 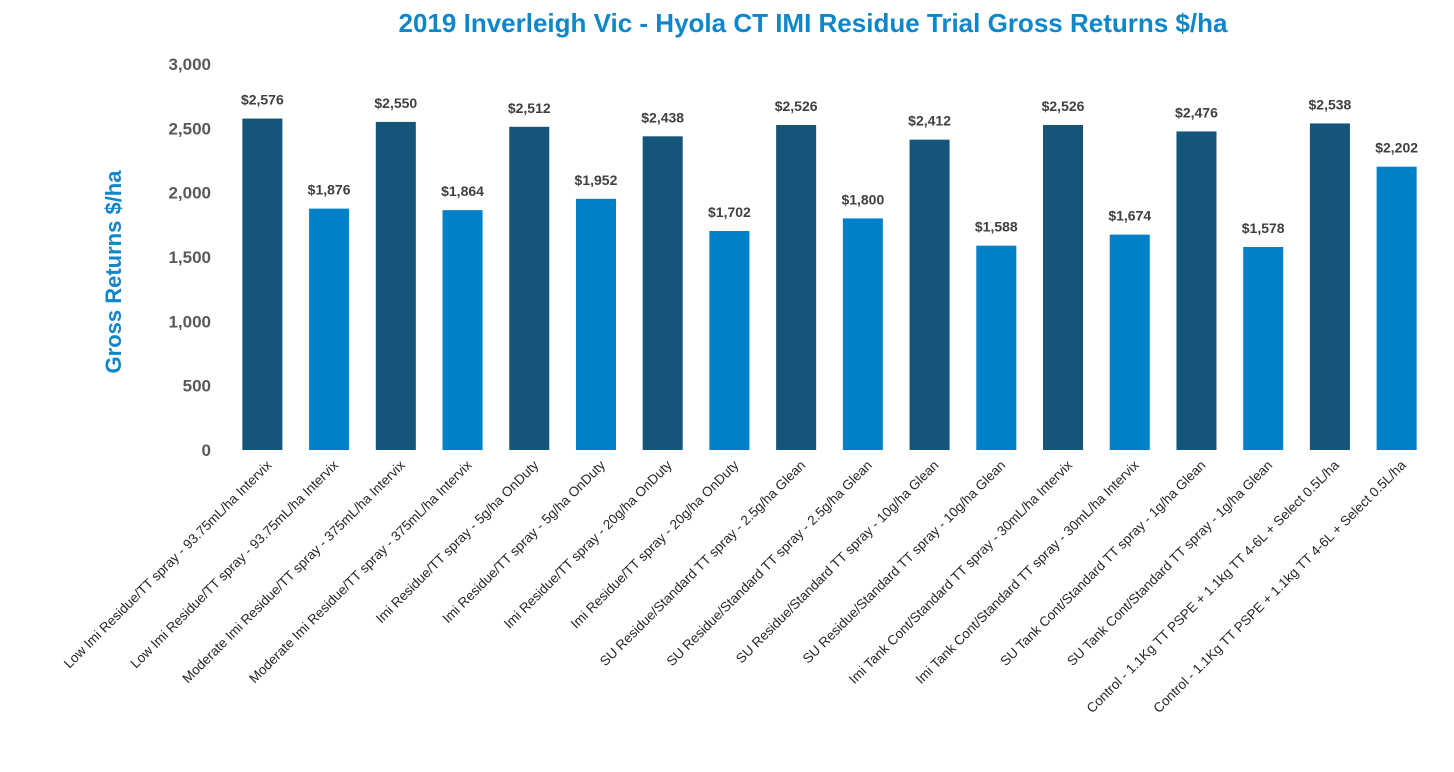 I want to click on y-tick-label: 3,000, so click(x=189, y=64).